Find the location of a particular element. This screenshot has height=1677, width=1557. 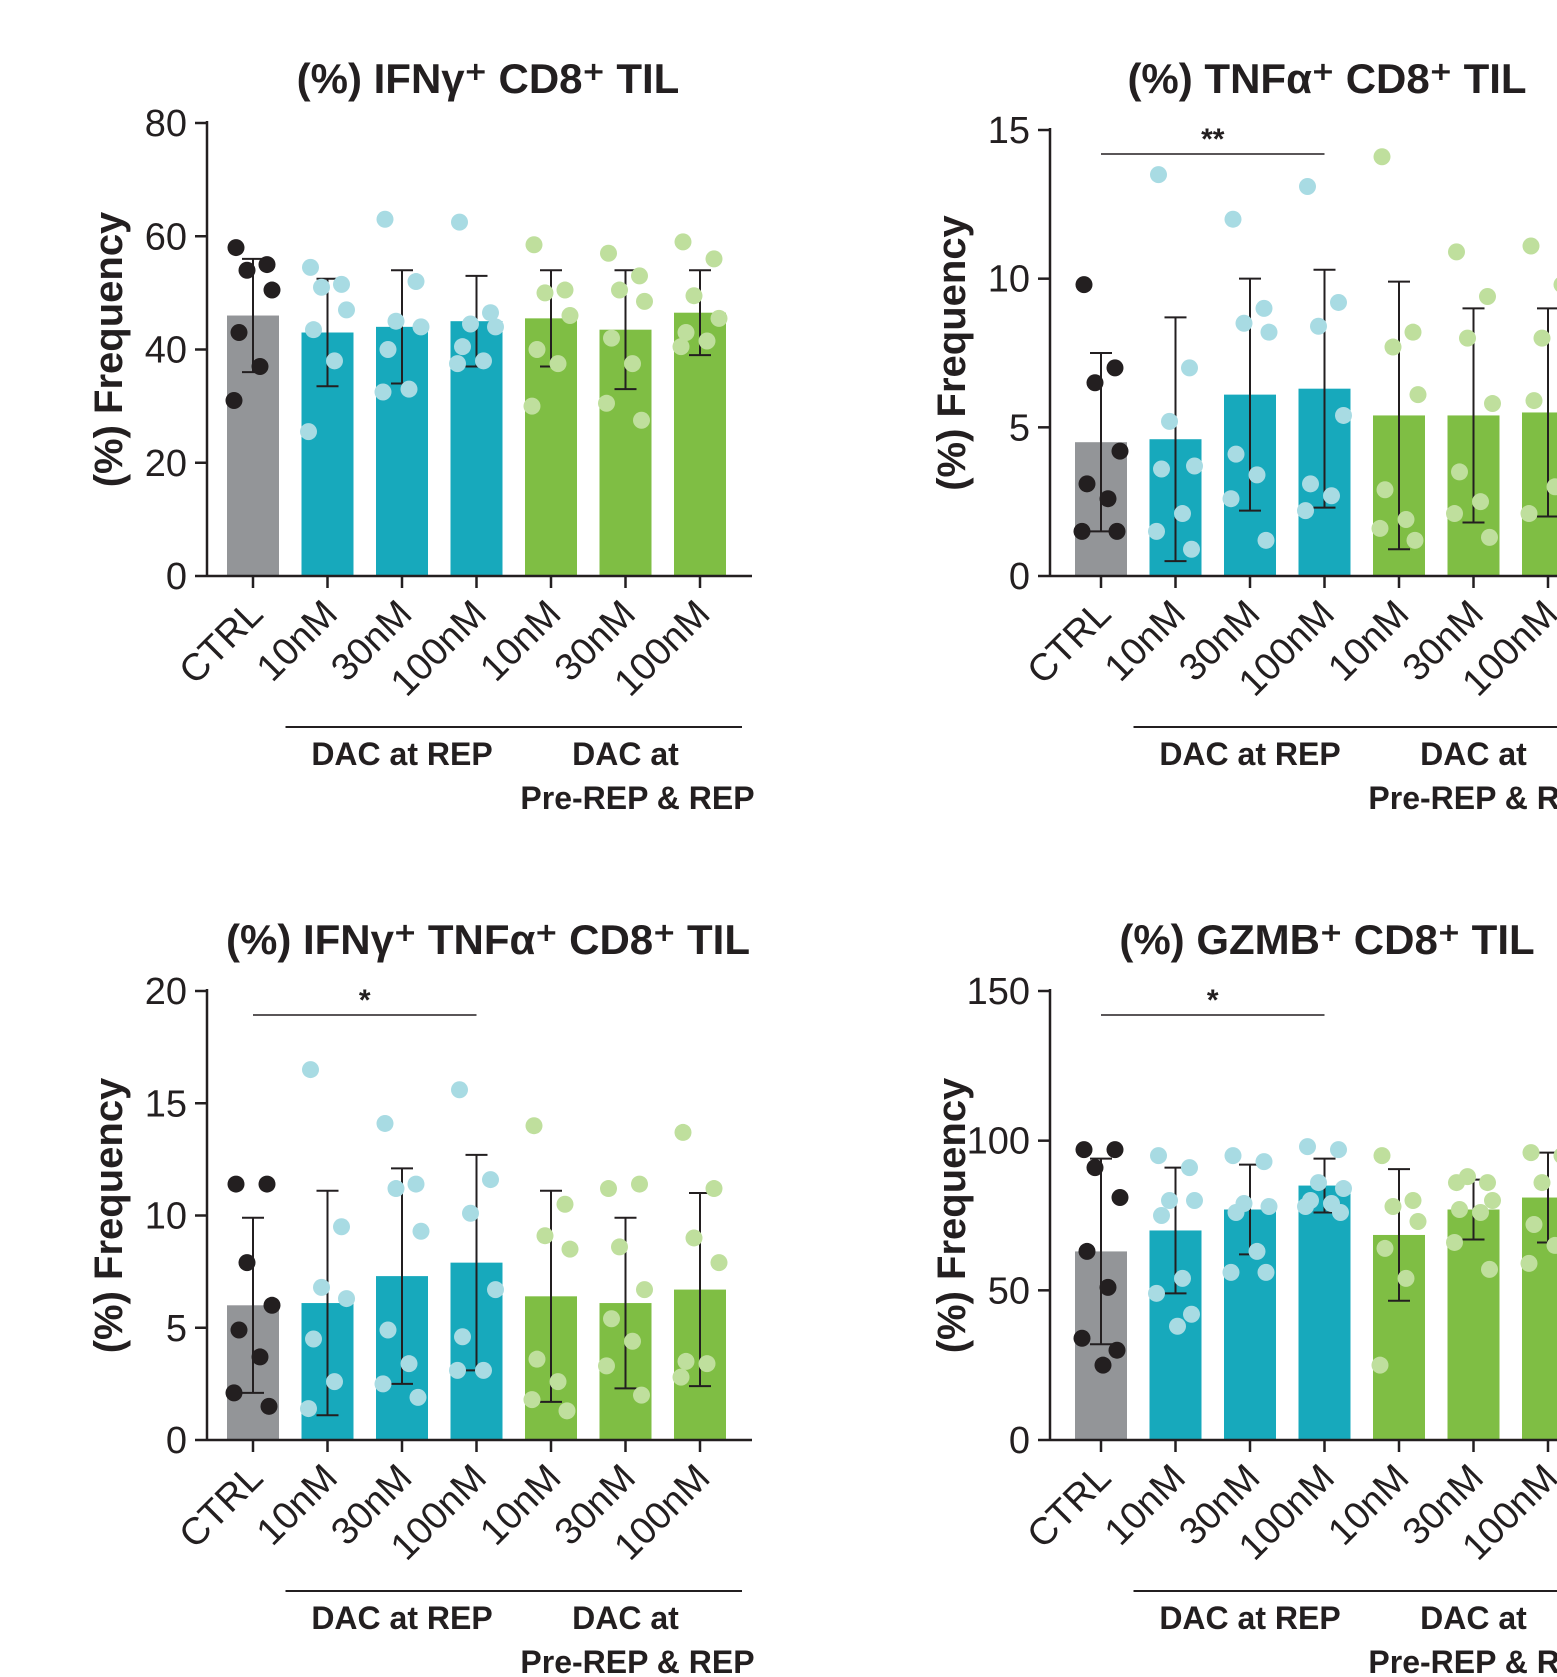

bar is located at coordinates (700, 444).